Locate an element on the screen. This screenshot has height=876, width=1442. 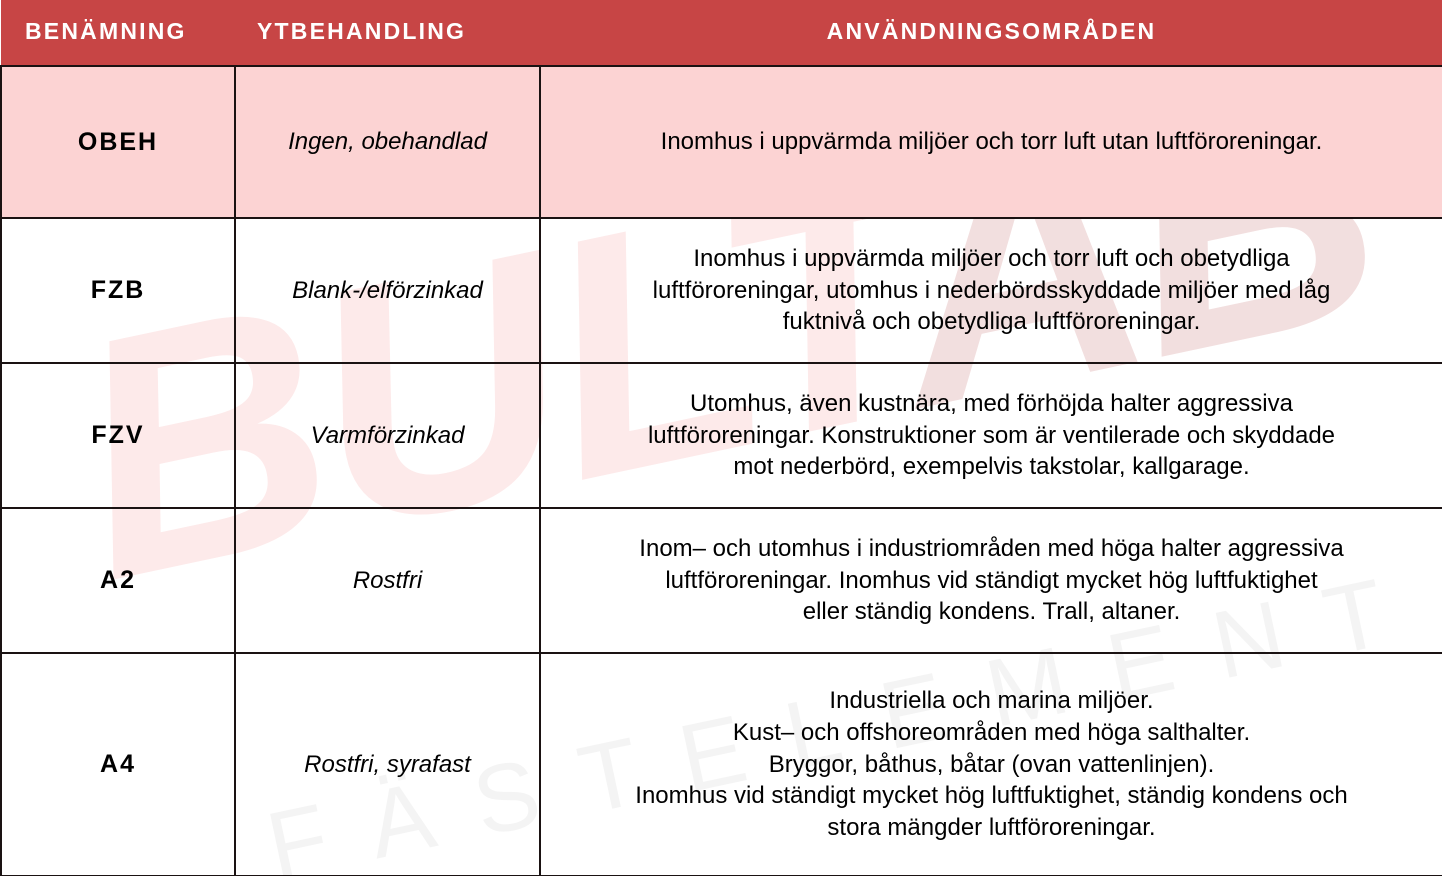
column-header-anvandningsomraden: ANVÄNDNINGSOMRÅDEN is located at coordinates (991, 33).